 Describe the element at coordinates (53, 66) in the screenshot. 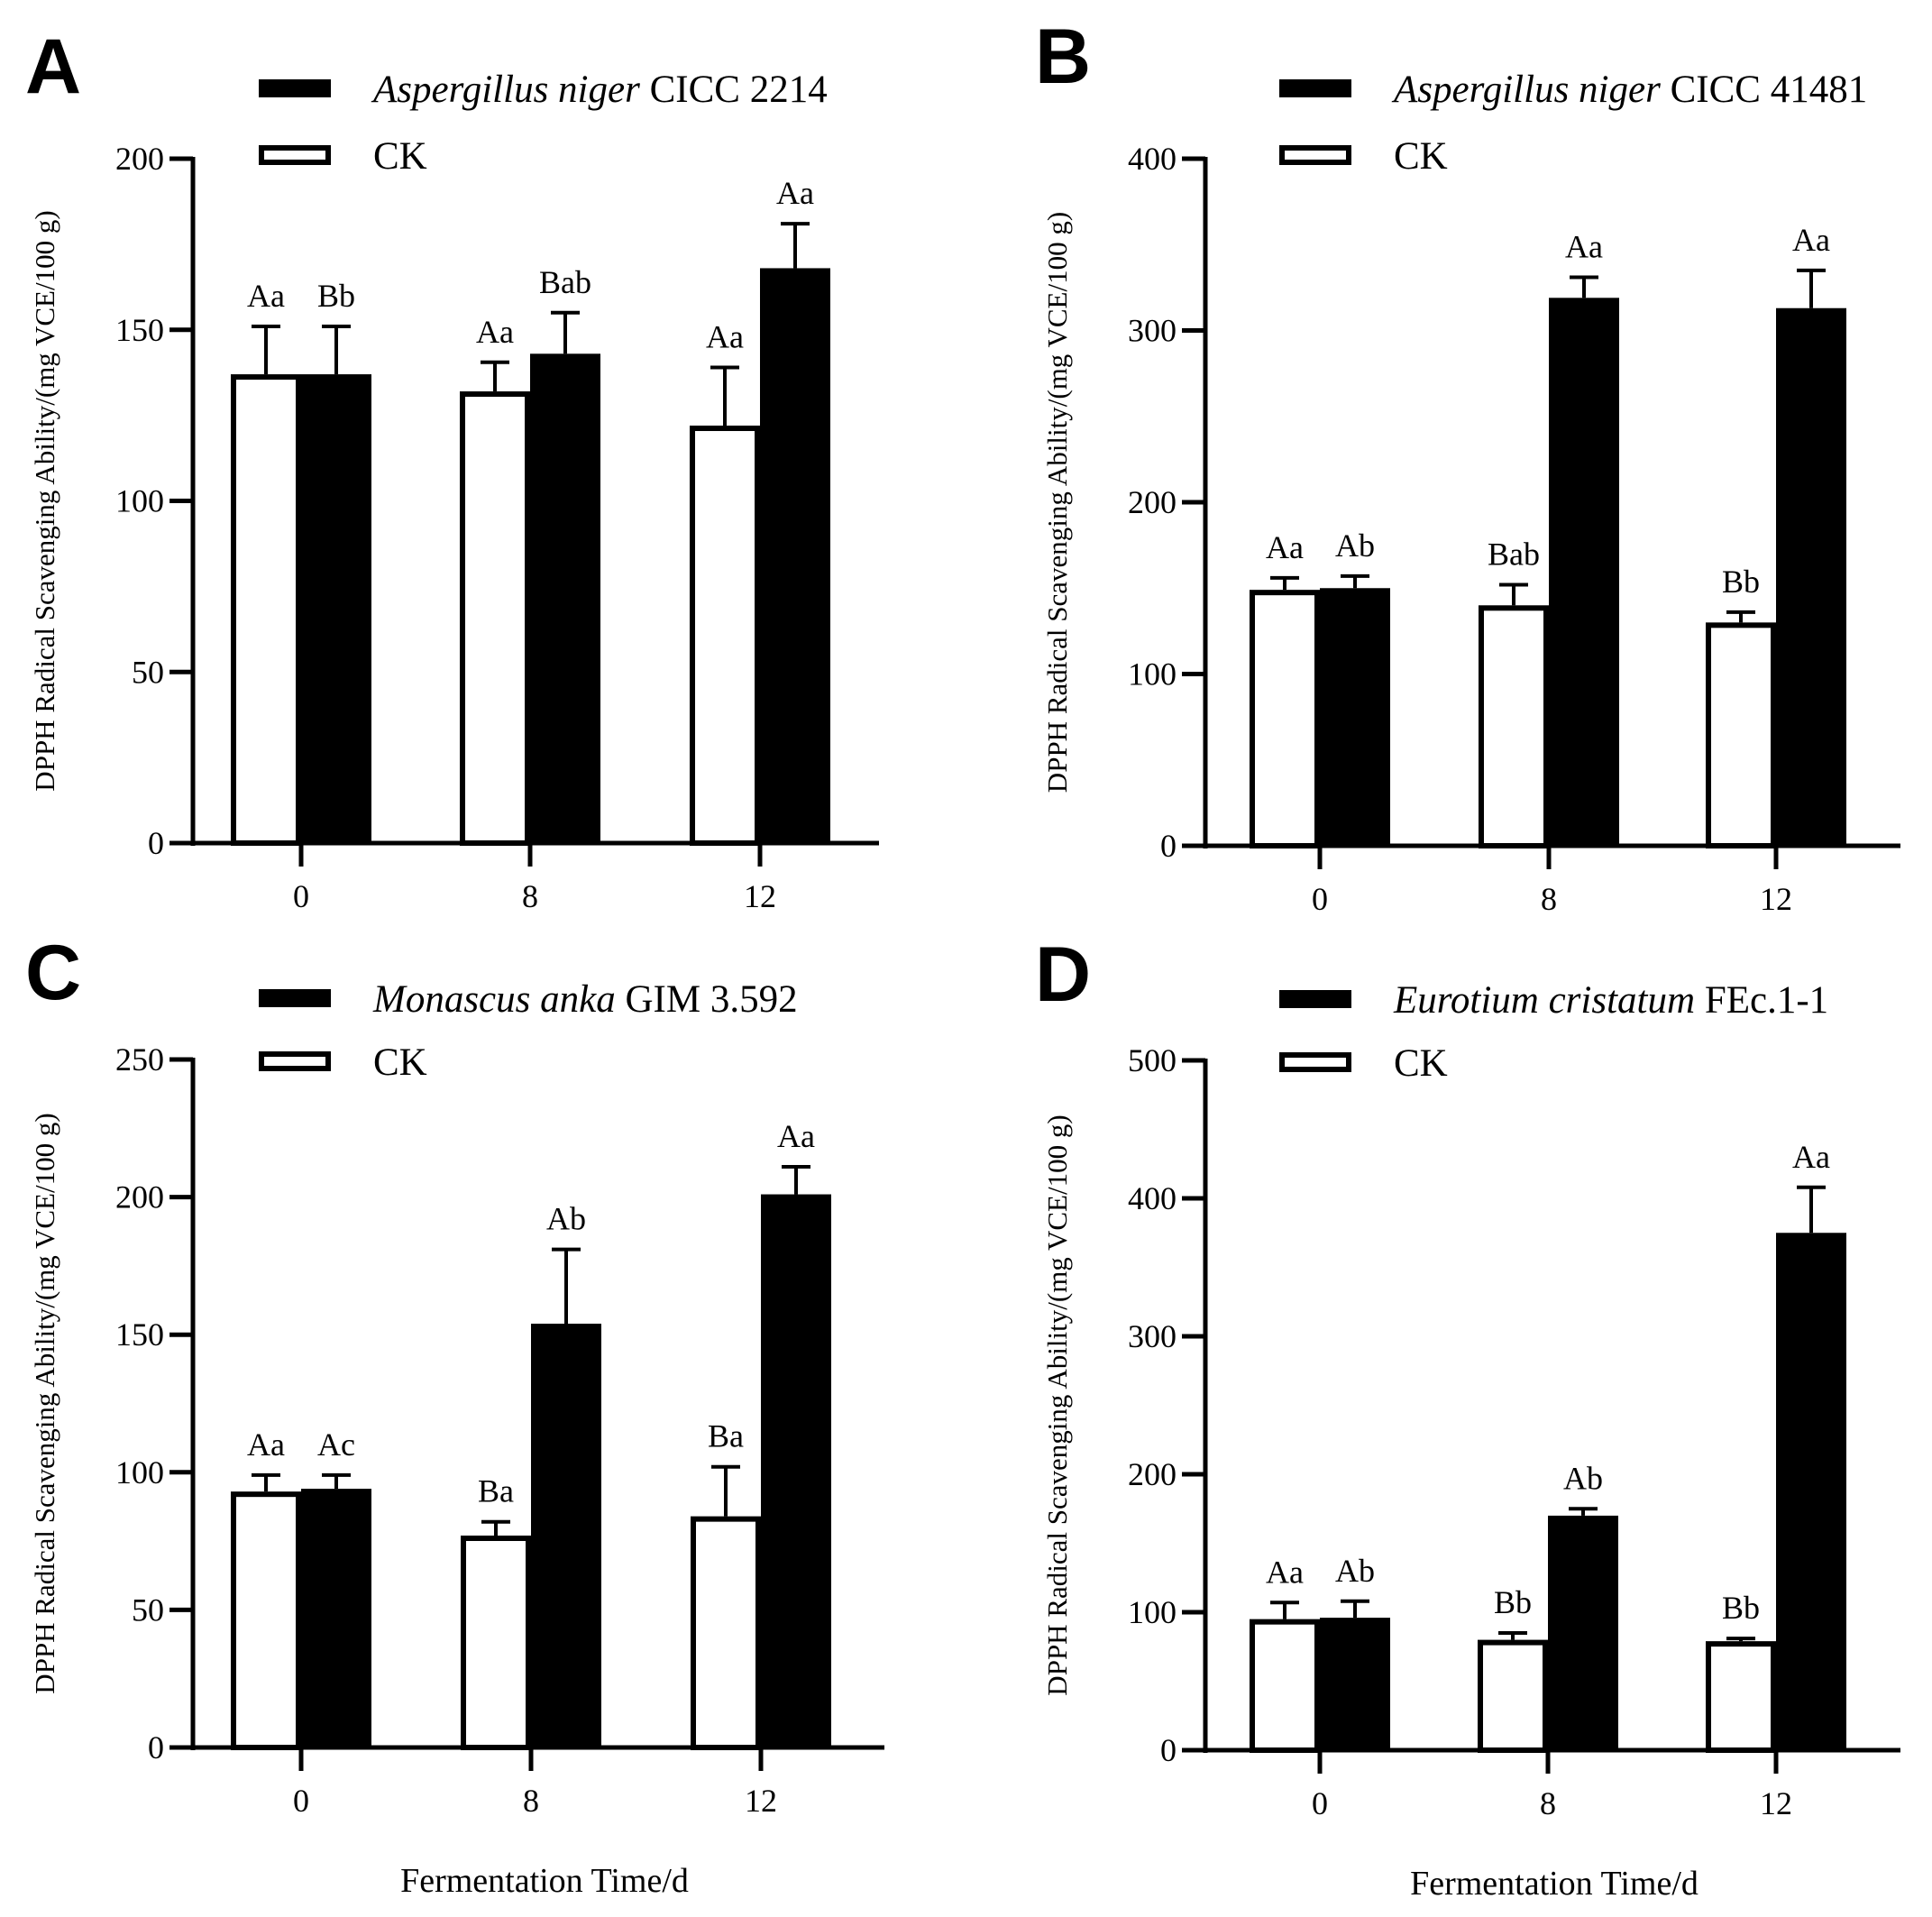

I see `panel-letter: A` at that location.